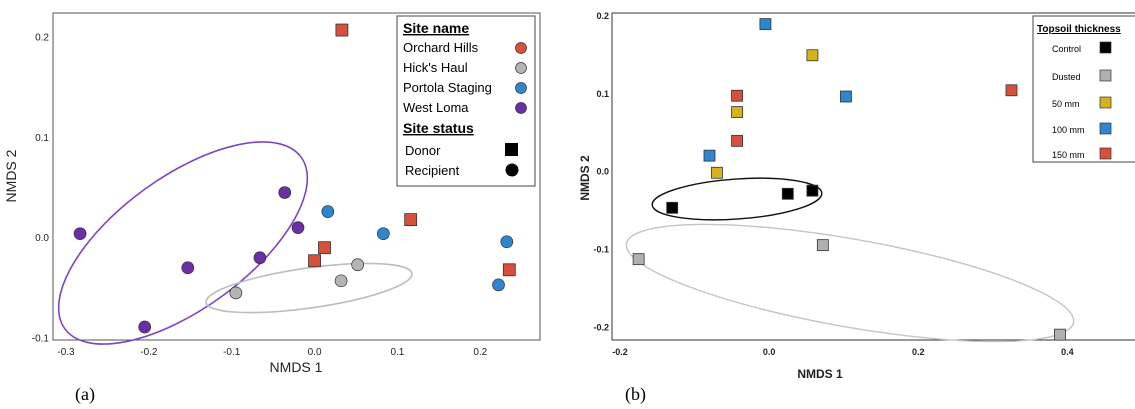  What do you see at coordinates (397, 352) in the screenshot?
I see `panel-a-xtick-label: 0.1` at bounding box center [397, 352].